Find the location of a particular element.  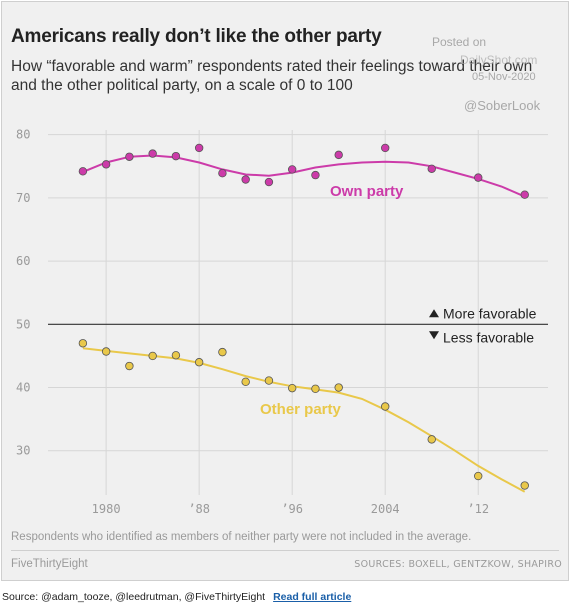

more-favorable-label: More favorable is located at coordinates (490, 313).